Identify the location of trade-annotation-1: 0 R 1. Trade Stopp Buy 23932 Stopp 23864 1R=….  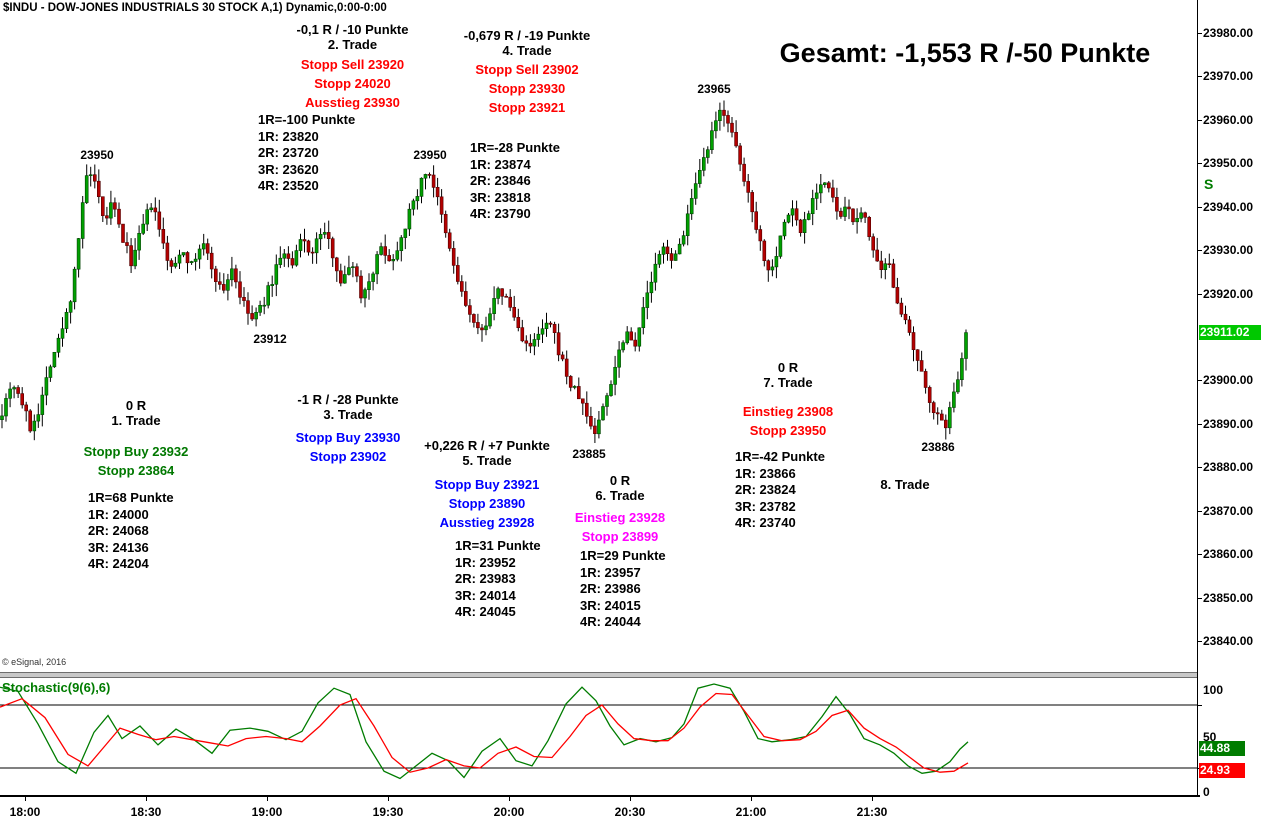
(136, 485).